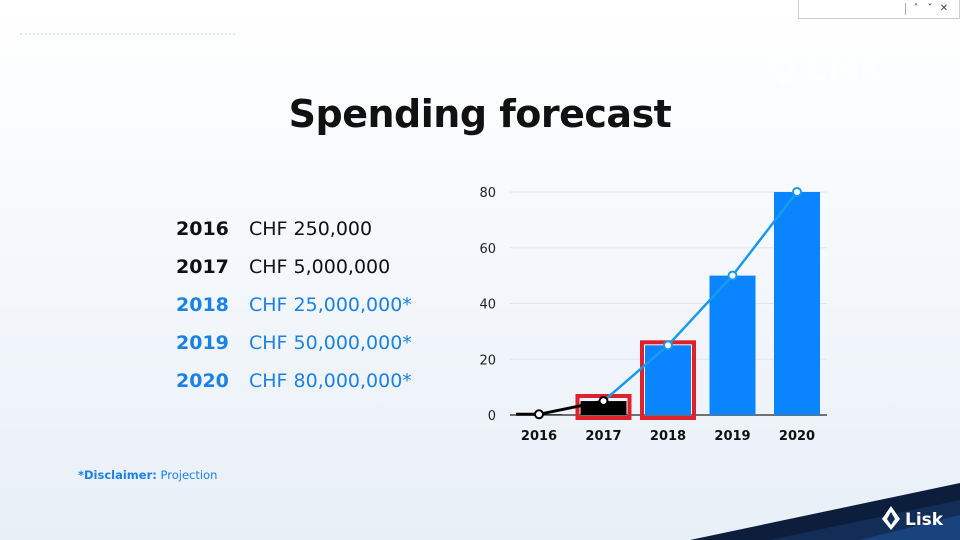 The height and width of the screenshot is (540, 960). Describe the element at coordinates (202, 267) in the screenshot. I see `spending-year: 2017` at that location.